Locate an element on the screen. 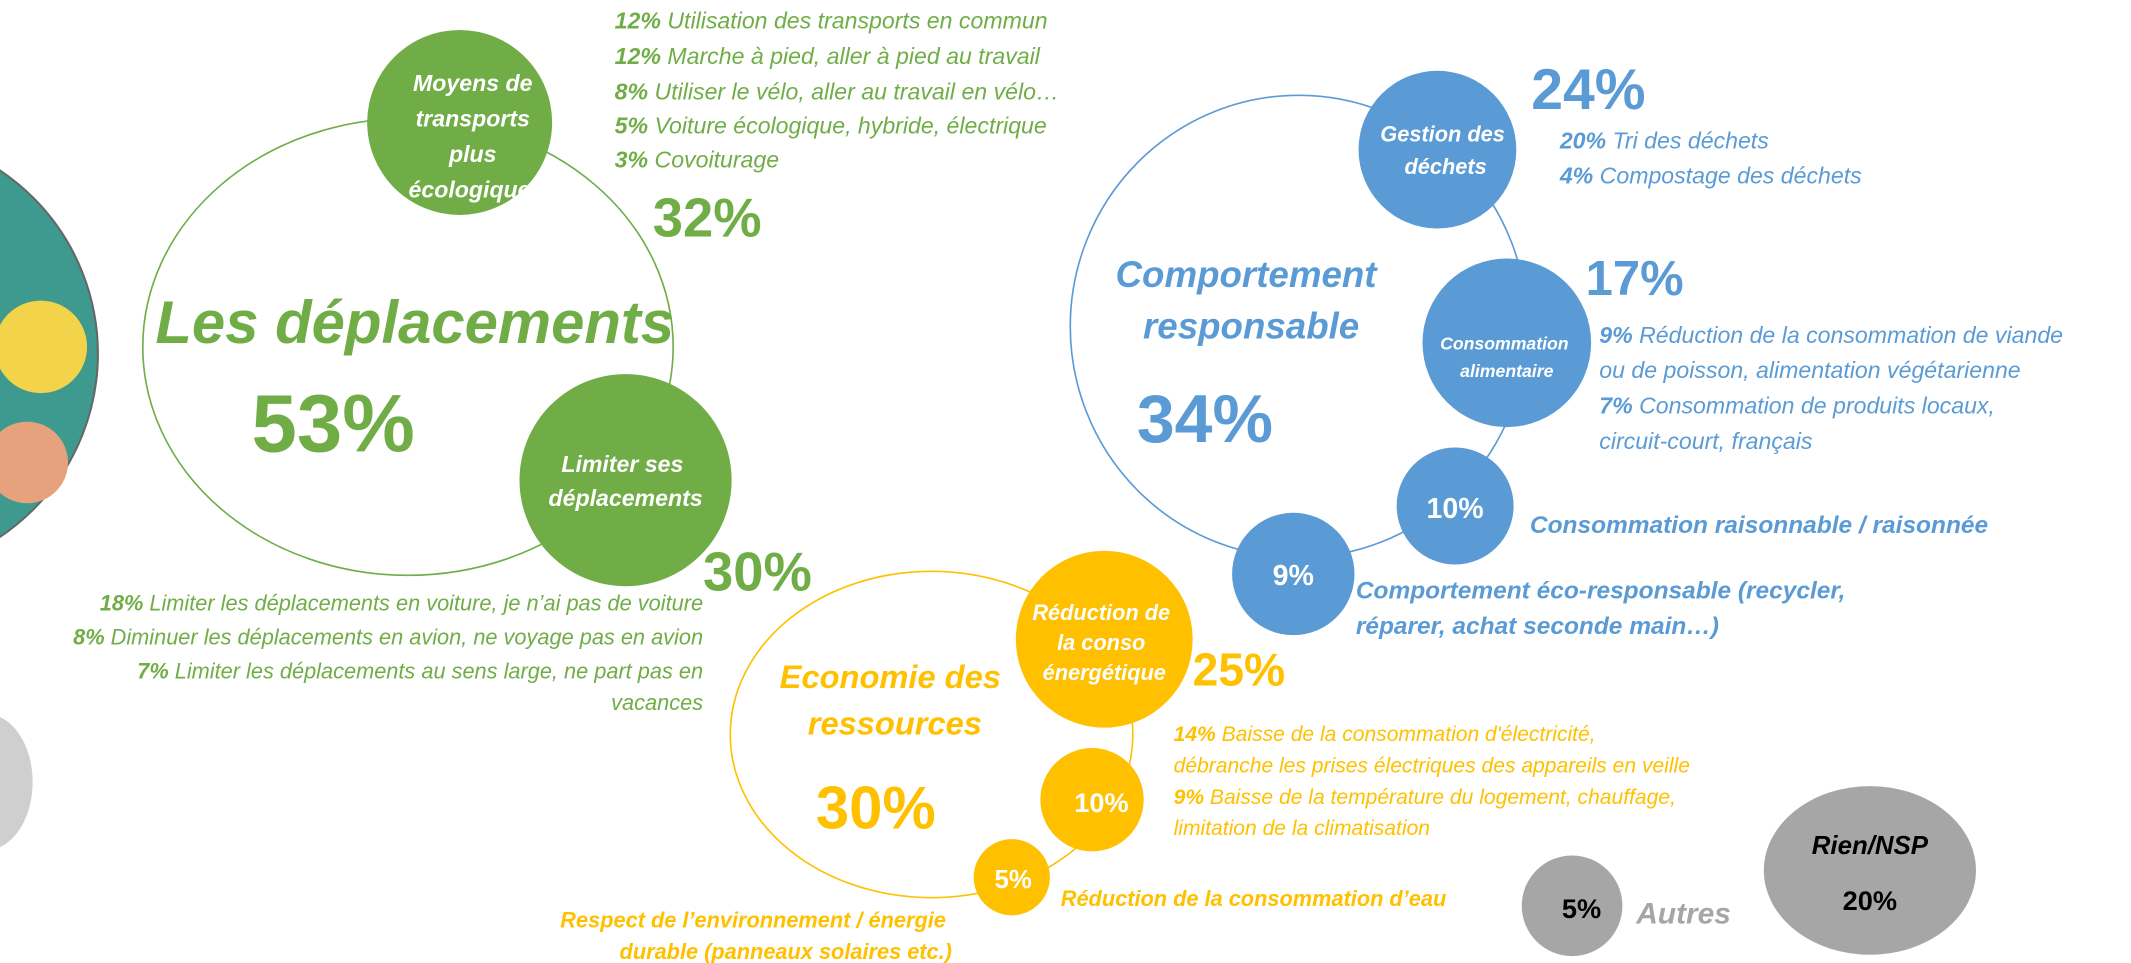 The image size is (2131, 963). group-title: Economie des ressources is located at coordinates (895, 699).